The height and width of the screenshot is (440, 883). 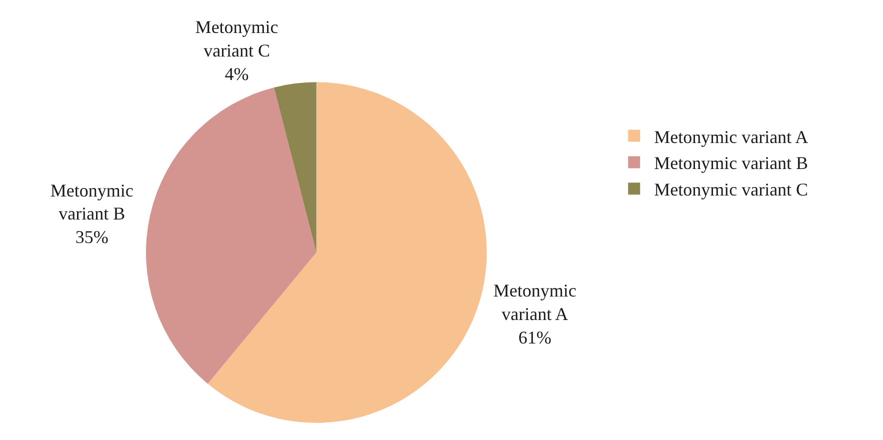 I want to click on slice-label: Metonymic variant C, so click(x=236, y=39).